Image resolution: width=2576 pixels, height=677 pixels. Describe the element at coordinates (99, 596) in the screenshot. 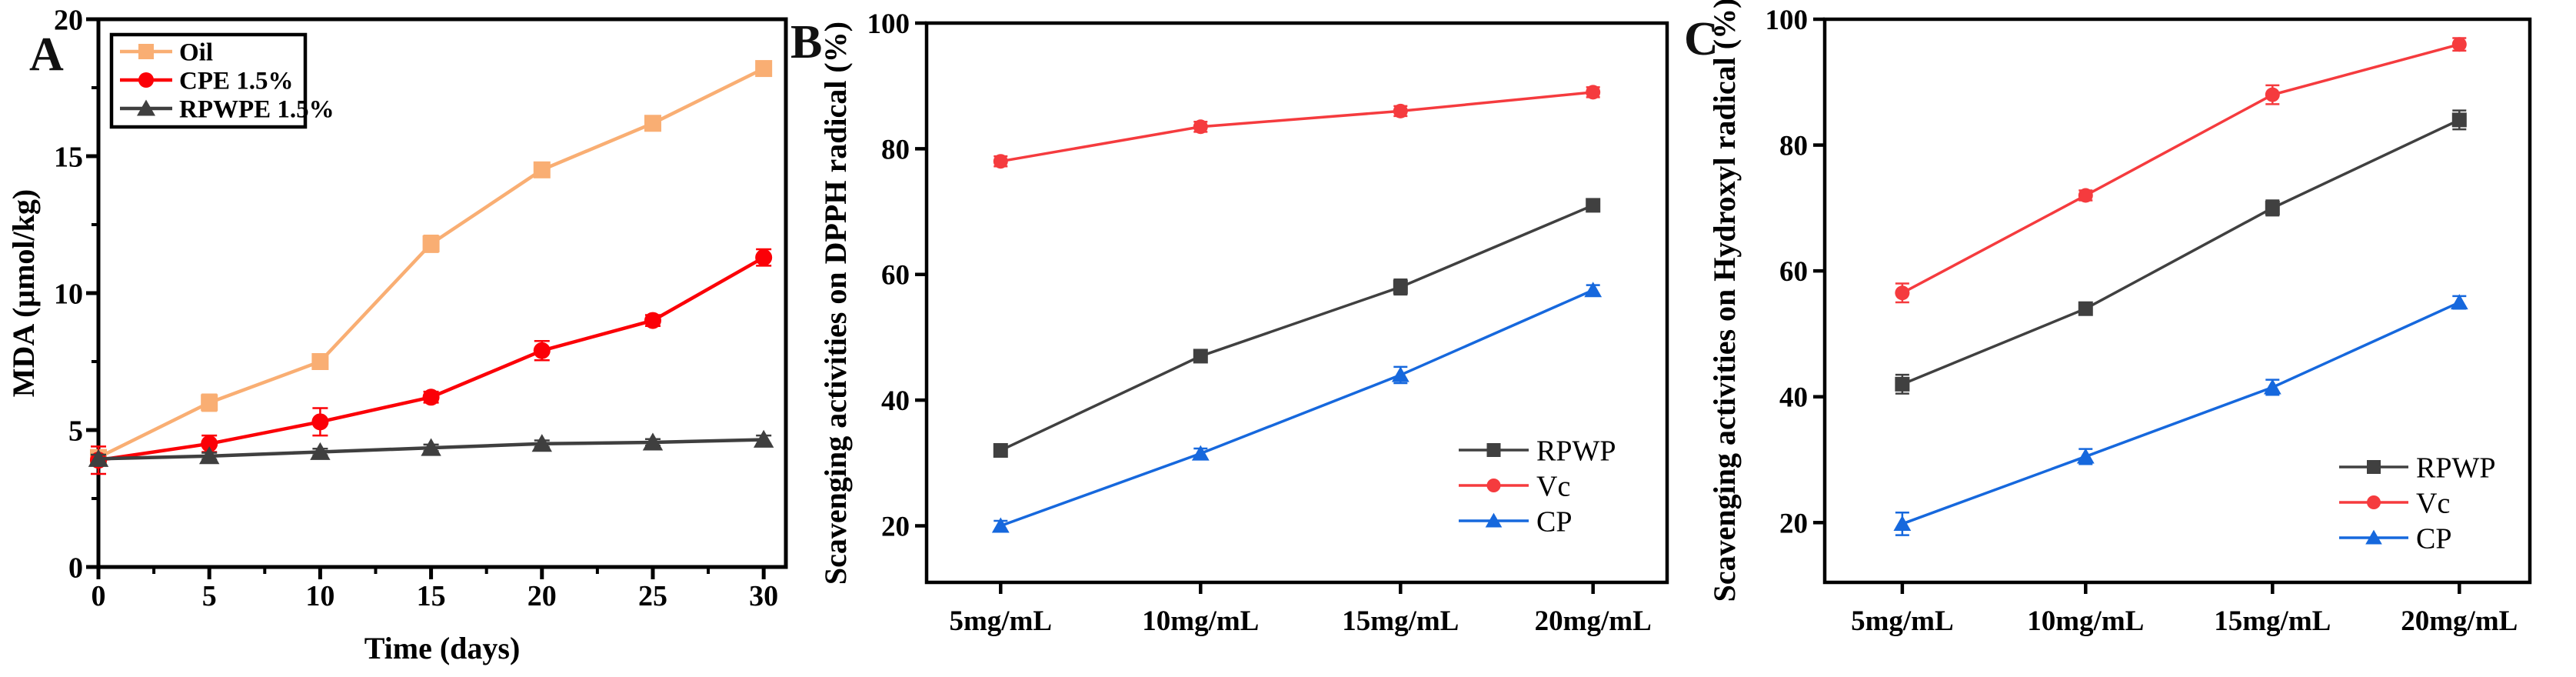

I see `x-tick-label: 0` at that location.